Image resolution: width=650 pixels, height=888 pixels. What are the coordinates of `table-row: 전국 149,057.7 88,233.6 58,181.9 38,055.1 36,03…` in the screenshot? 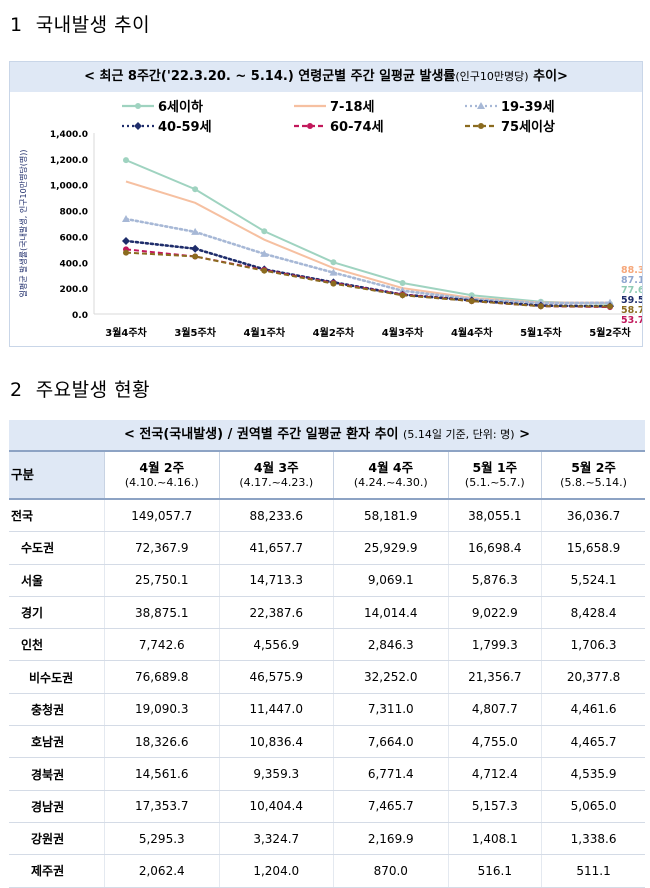 It's located at (327, 516).